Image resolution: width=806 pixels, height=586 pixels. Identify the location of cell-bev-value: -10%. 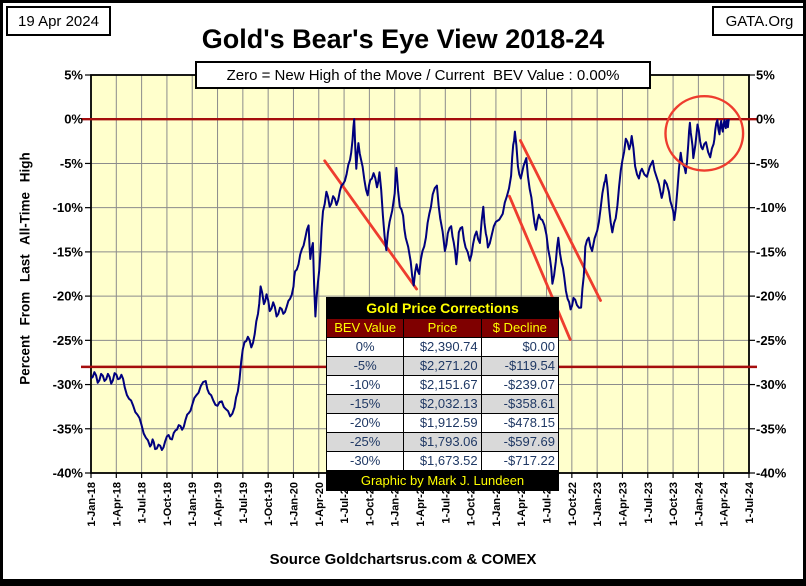
(365, 385).